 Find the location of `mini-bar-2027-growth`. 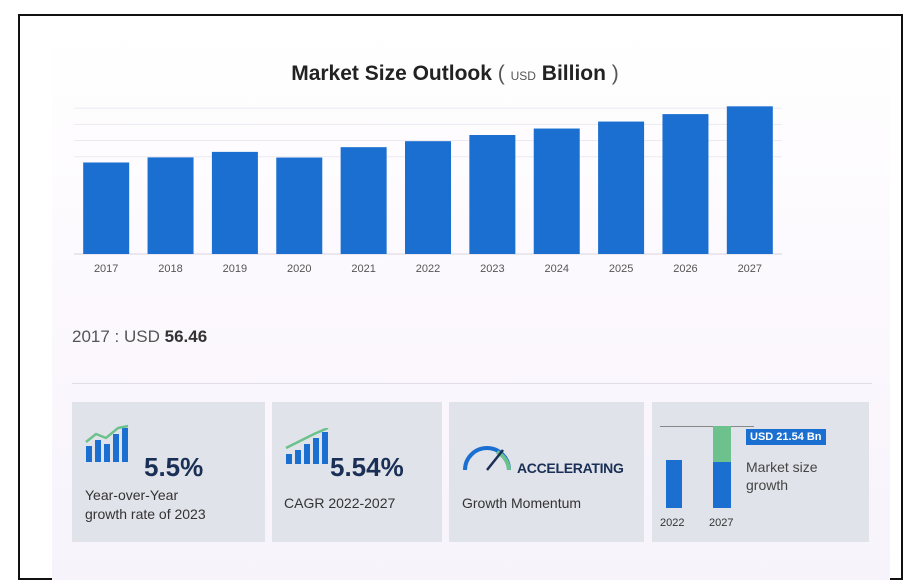

mini-bar-2027-growth is located at coordinates (722, 444).